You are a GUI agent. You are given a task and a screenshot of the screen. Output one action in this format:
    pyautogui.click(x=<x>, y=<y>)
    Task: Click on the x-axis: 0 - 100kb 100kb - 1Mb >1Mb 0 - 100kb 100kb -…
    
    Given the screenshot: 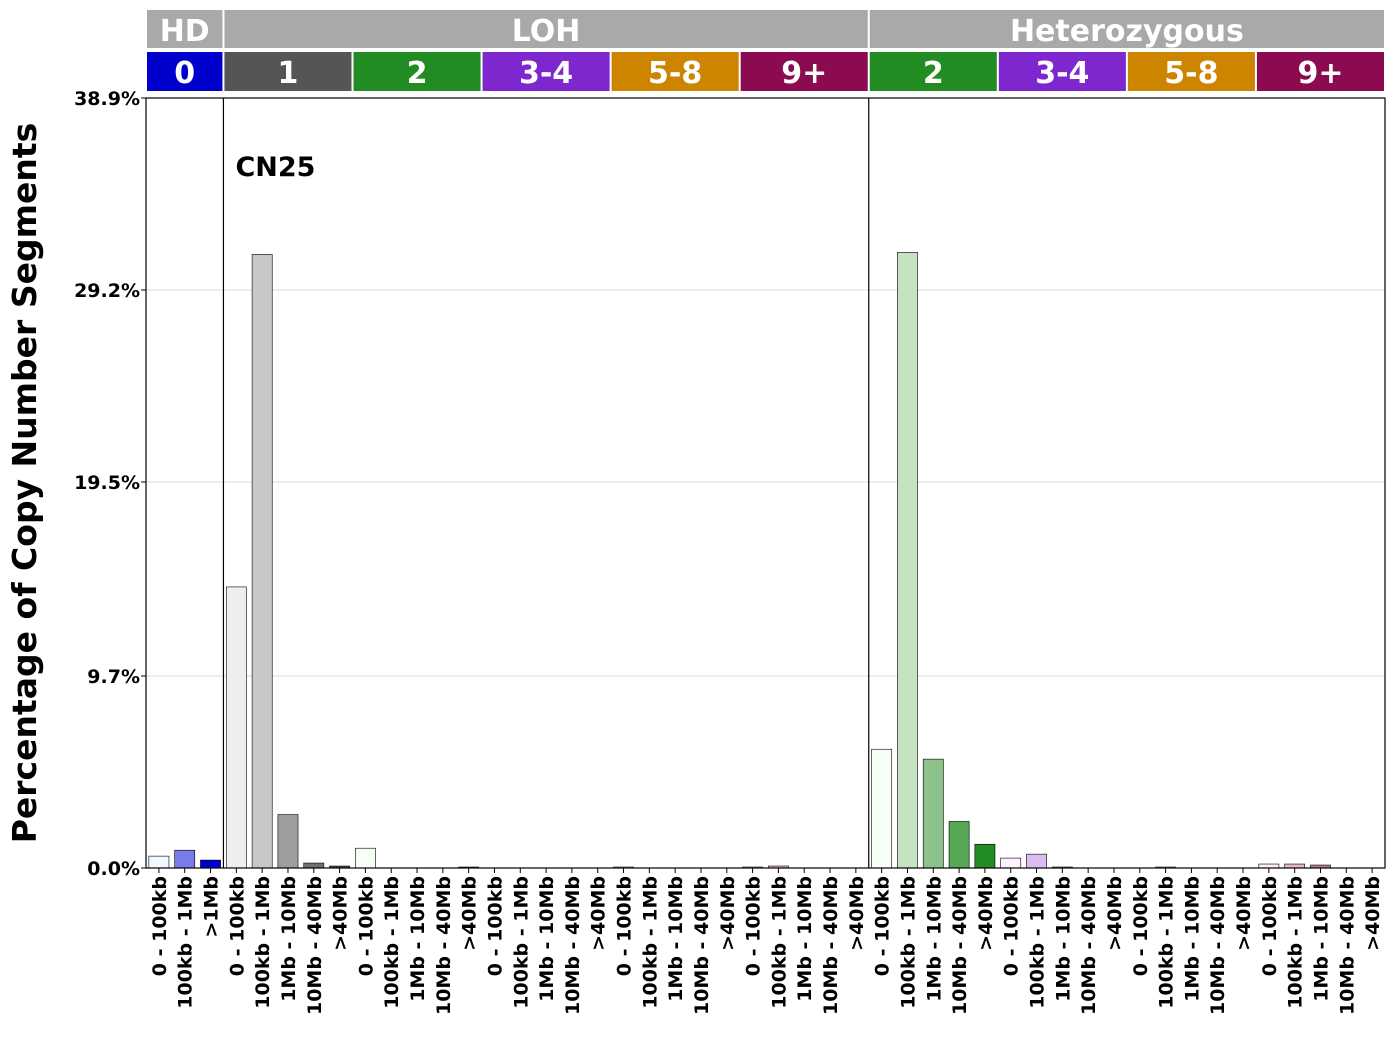 What is the action you would take?
    pyautogui.click(x=766, y=941)
    